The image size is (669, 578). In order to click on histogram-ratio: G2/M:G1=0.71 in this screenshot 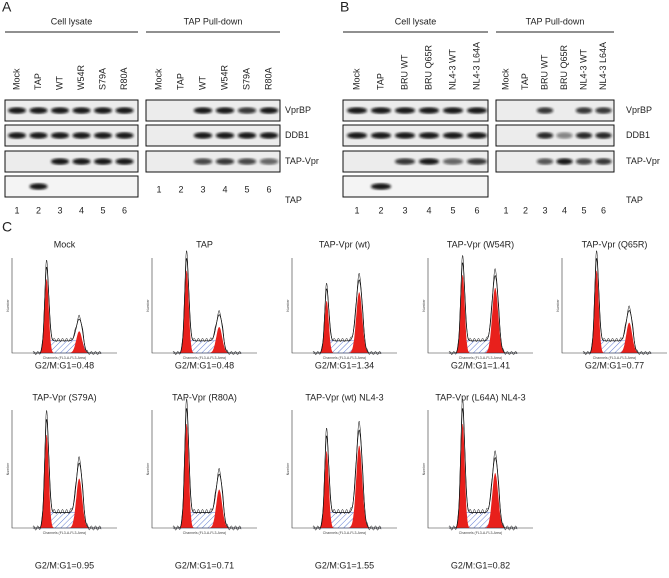, I will do `click(204, 565)`.